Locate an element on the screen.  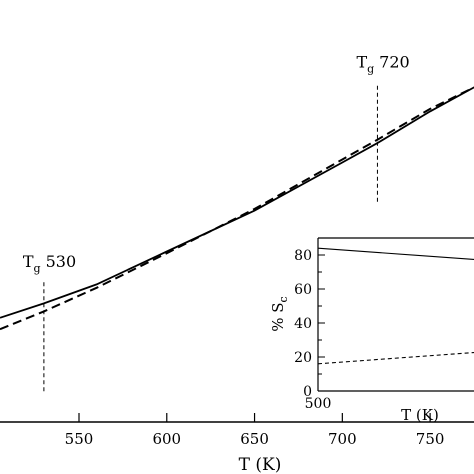
inset-y-tick-label: 20 is located at coordinates (303, 358).